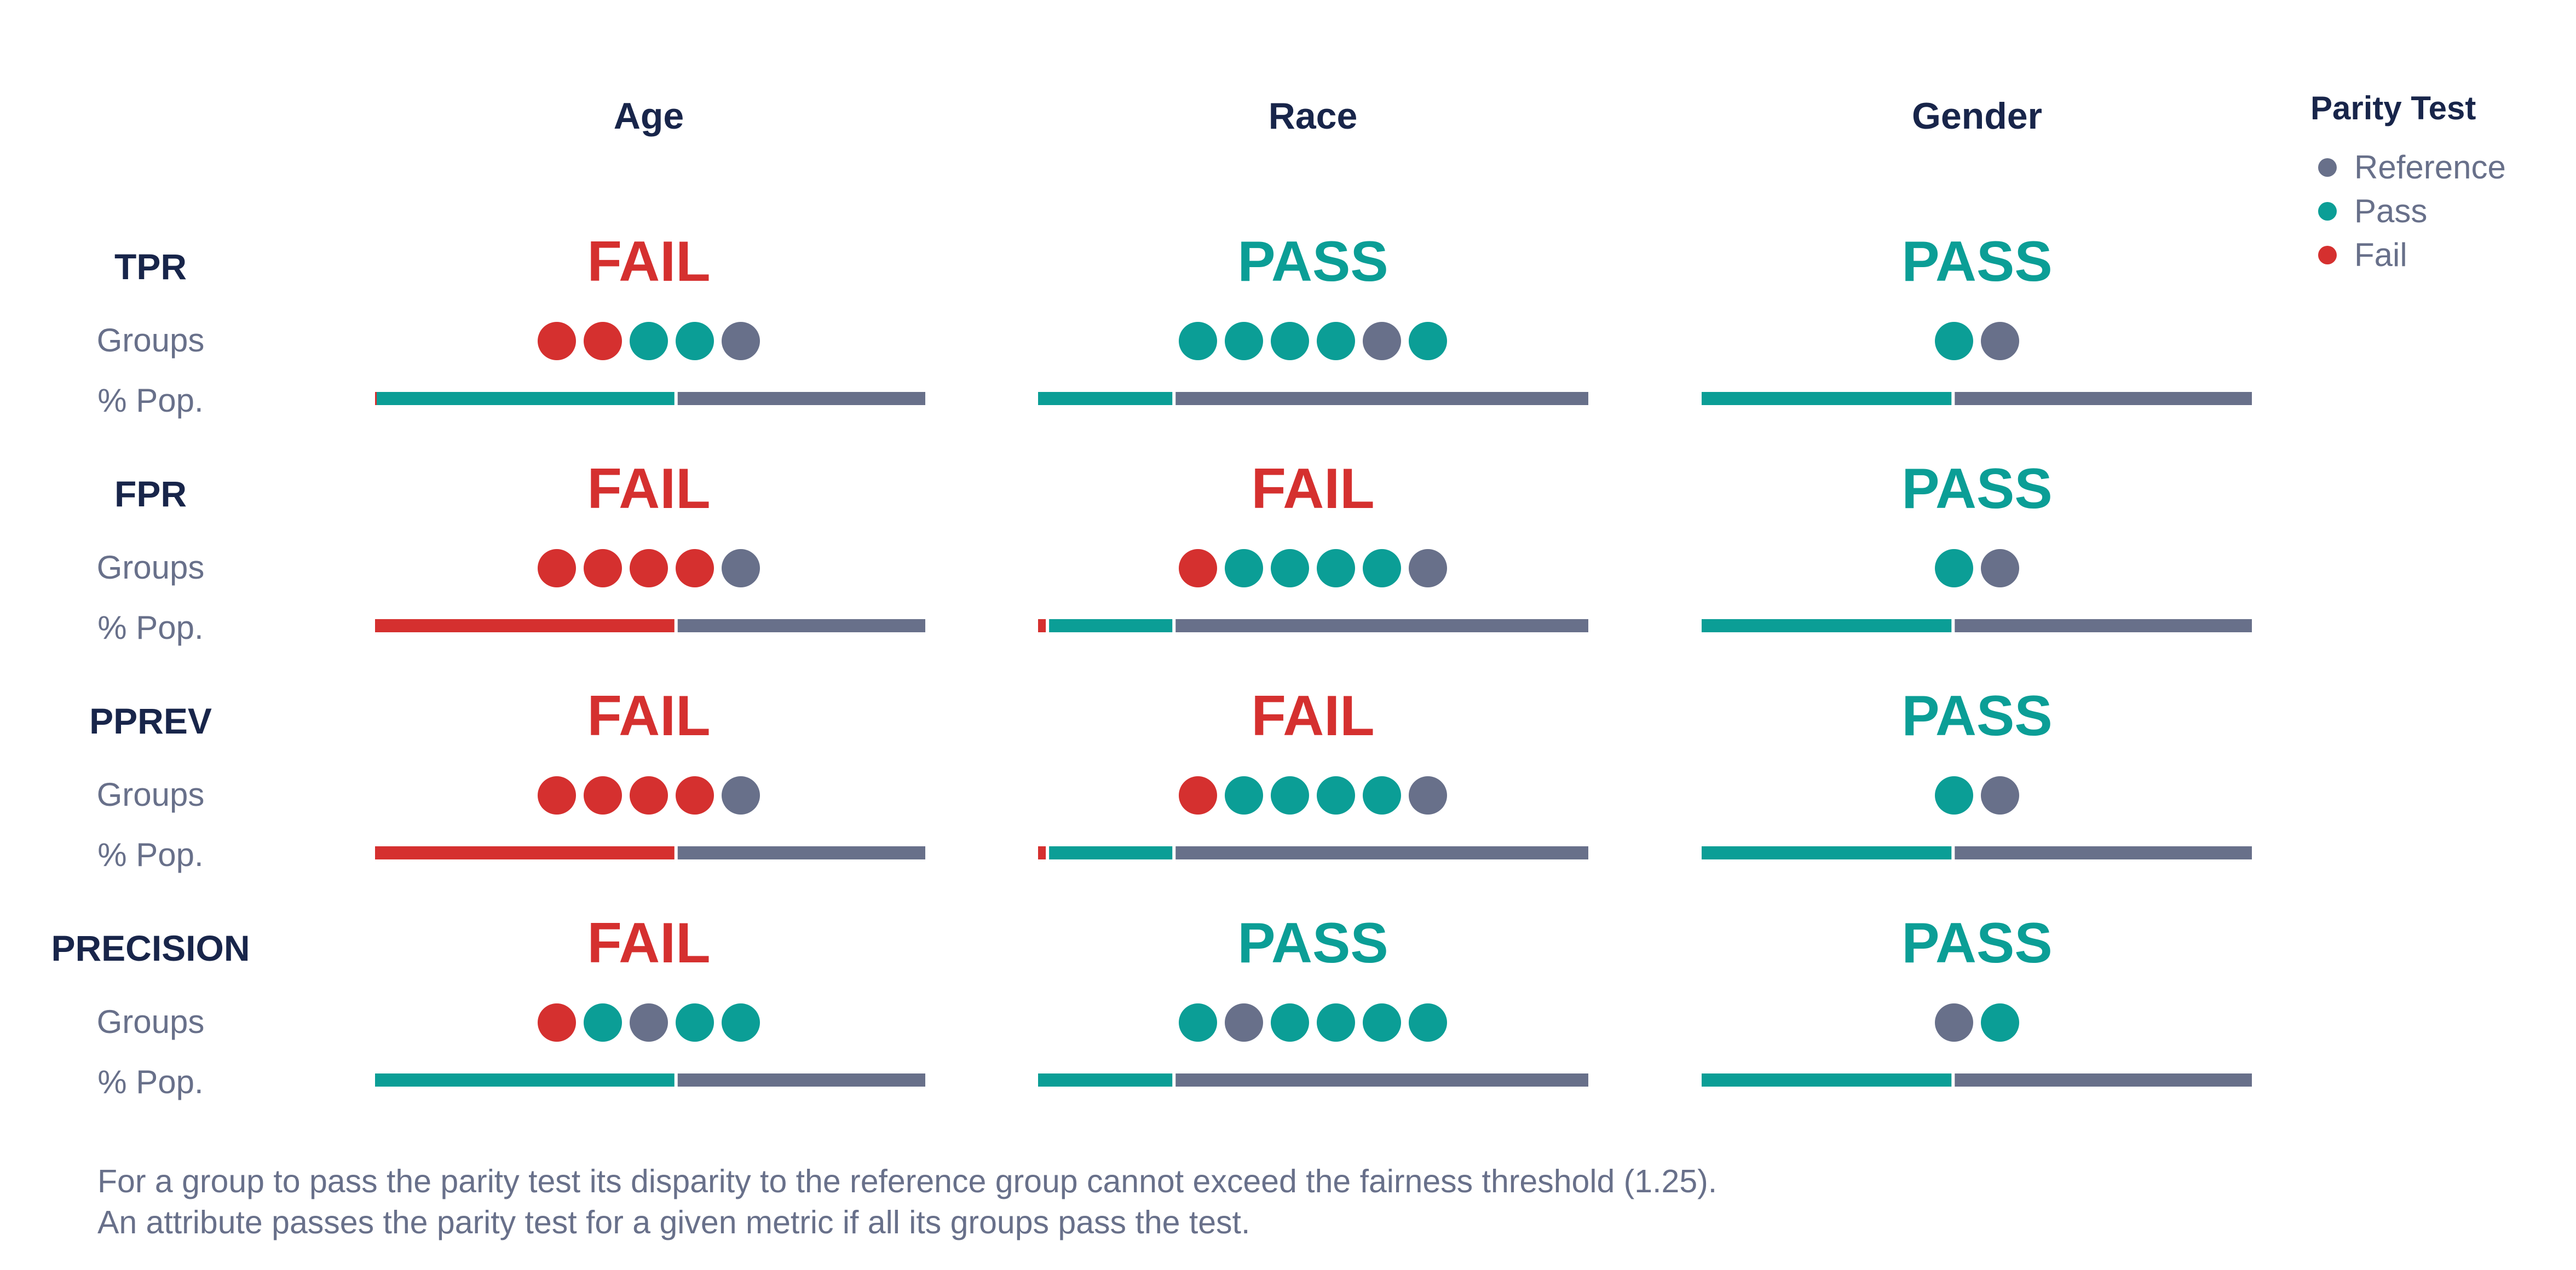  What do you see at coordinates (1977, 317) in the screenshot?
I see `cell-tpr-gender: PASS` at bounding box center [1977, 317].